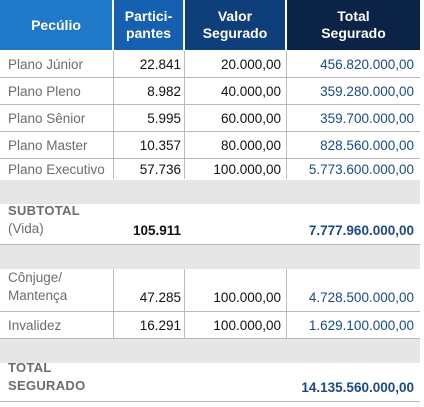 The image size is (424, 407). I want to click on header-valor-line2: Segurado, so click(235, 33).